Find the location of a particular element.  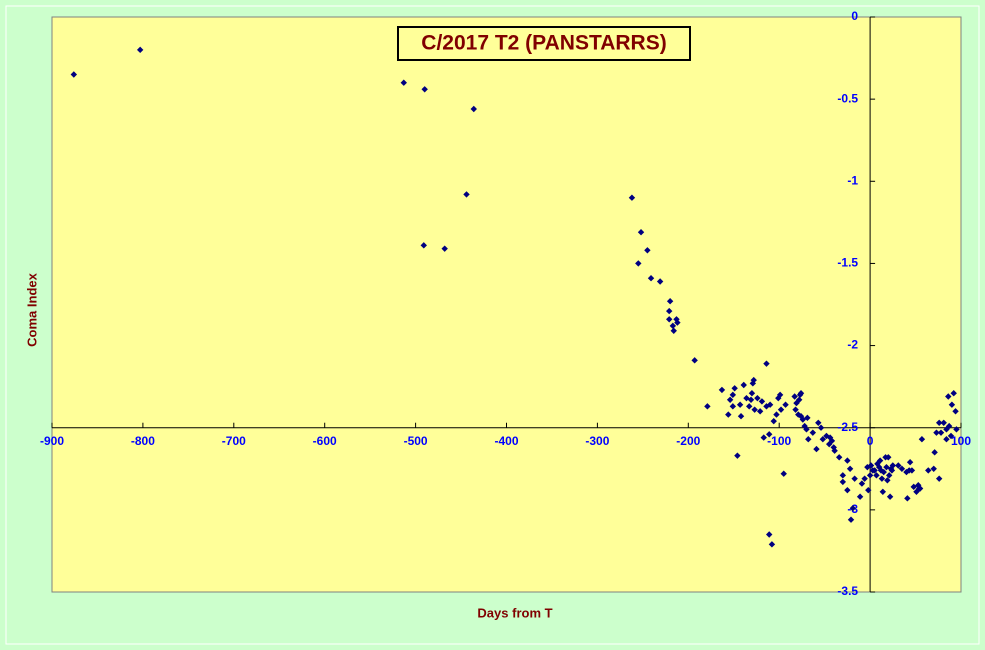

x-tick-label: 100 is located at coordinates (961, 441).